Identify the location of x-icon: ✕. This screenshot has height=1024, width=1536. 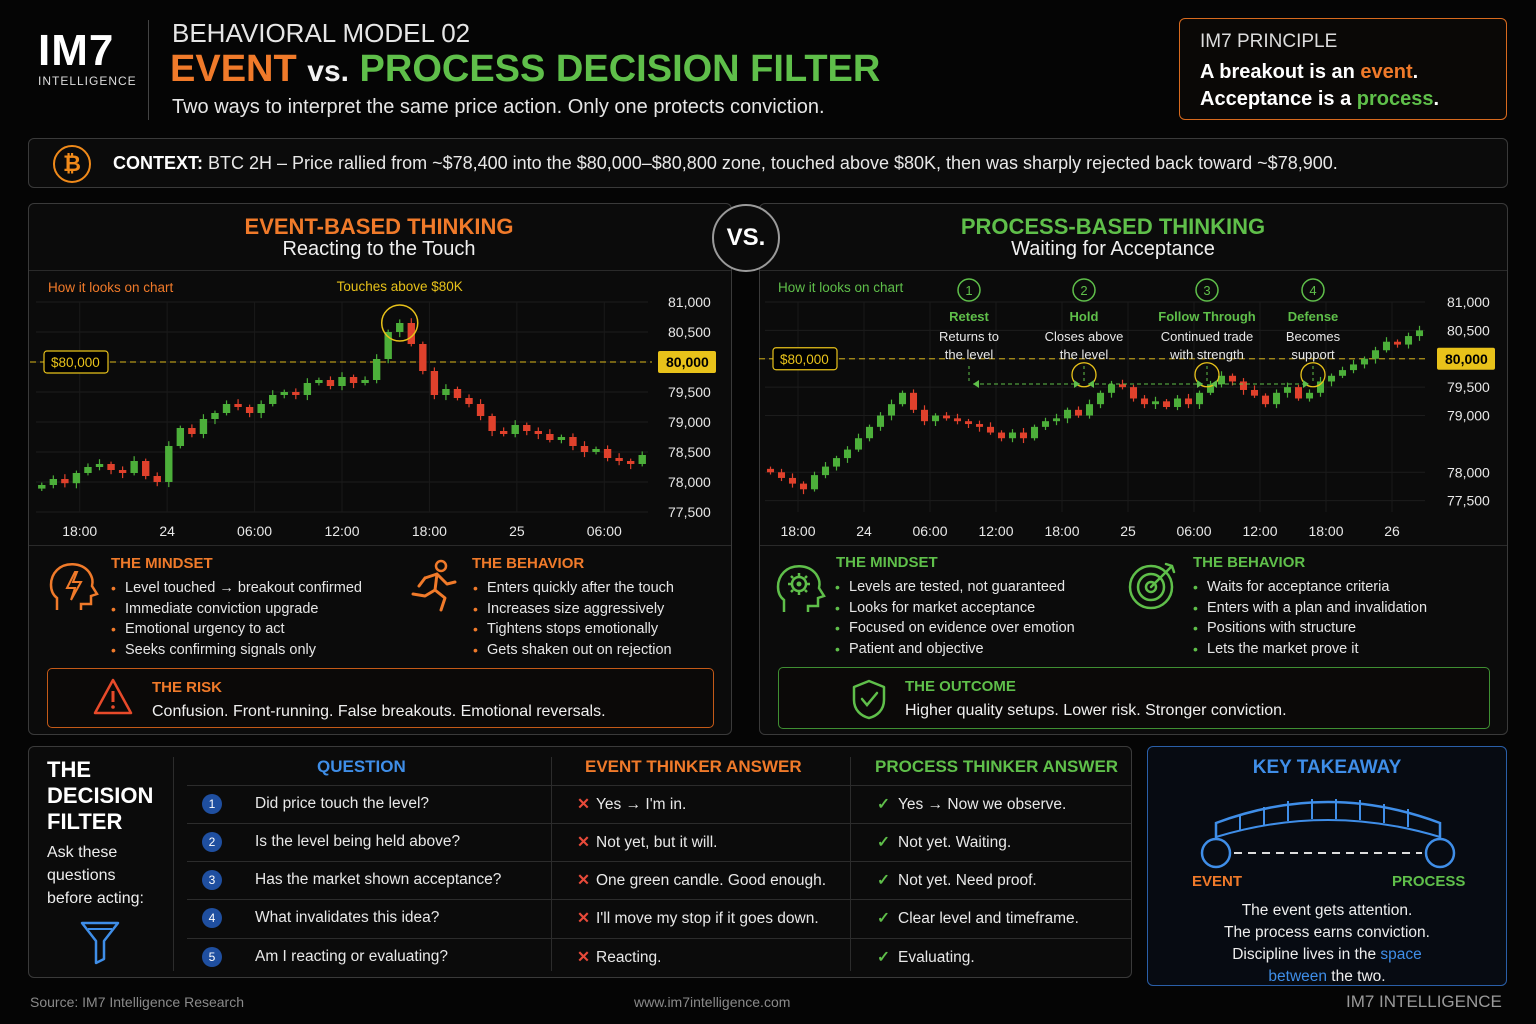
(583, 957).